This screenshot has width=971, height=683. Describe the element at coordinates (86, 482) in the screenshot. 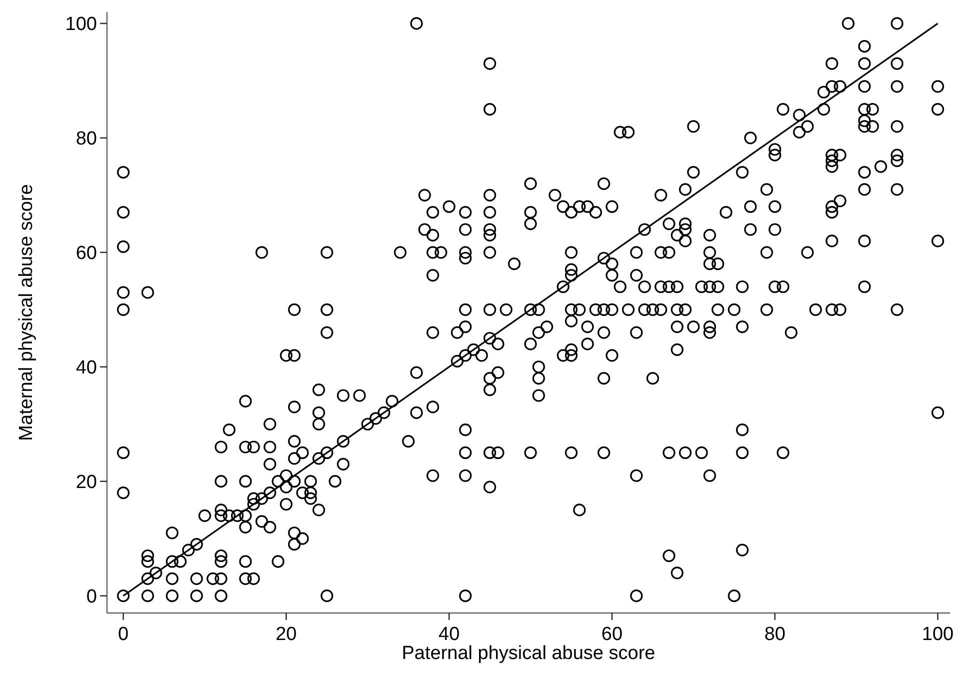

I see `y-tick-label: 20` at that location.